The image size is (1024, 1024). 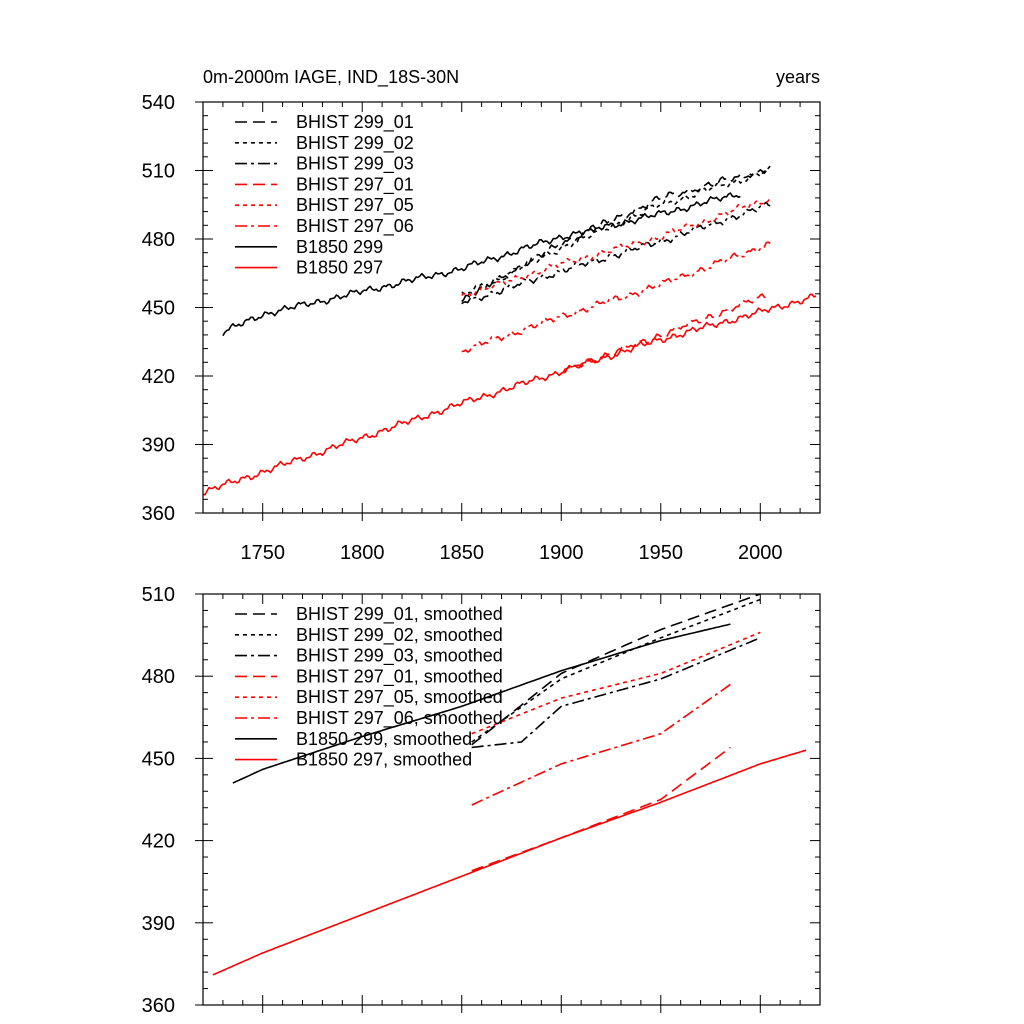 What do you see at coordinates (158, 103) in the screenshot?
I see `top-y-tick-label-540: 540` at bounding box center [158, 103].